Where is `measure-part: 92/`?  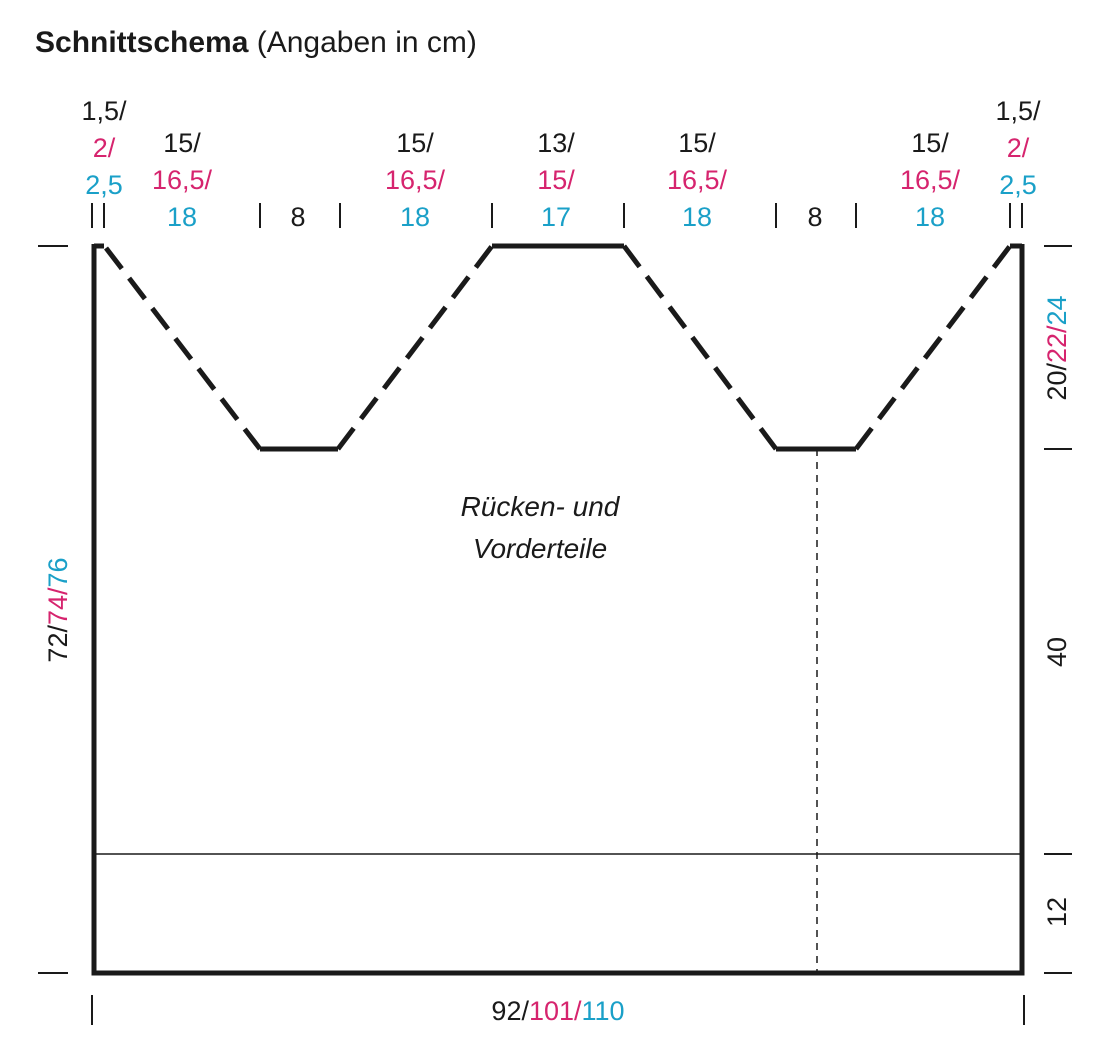 measure-part: 92/ is located at coordinates (510, 1011).